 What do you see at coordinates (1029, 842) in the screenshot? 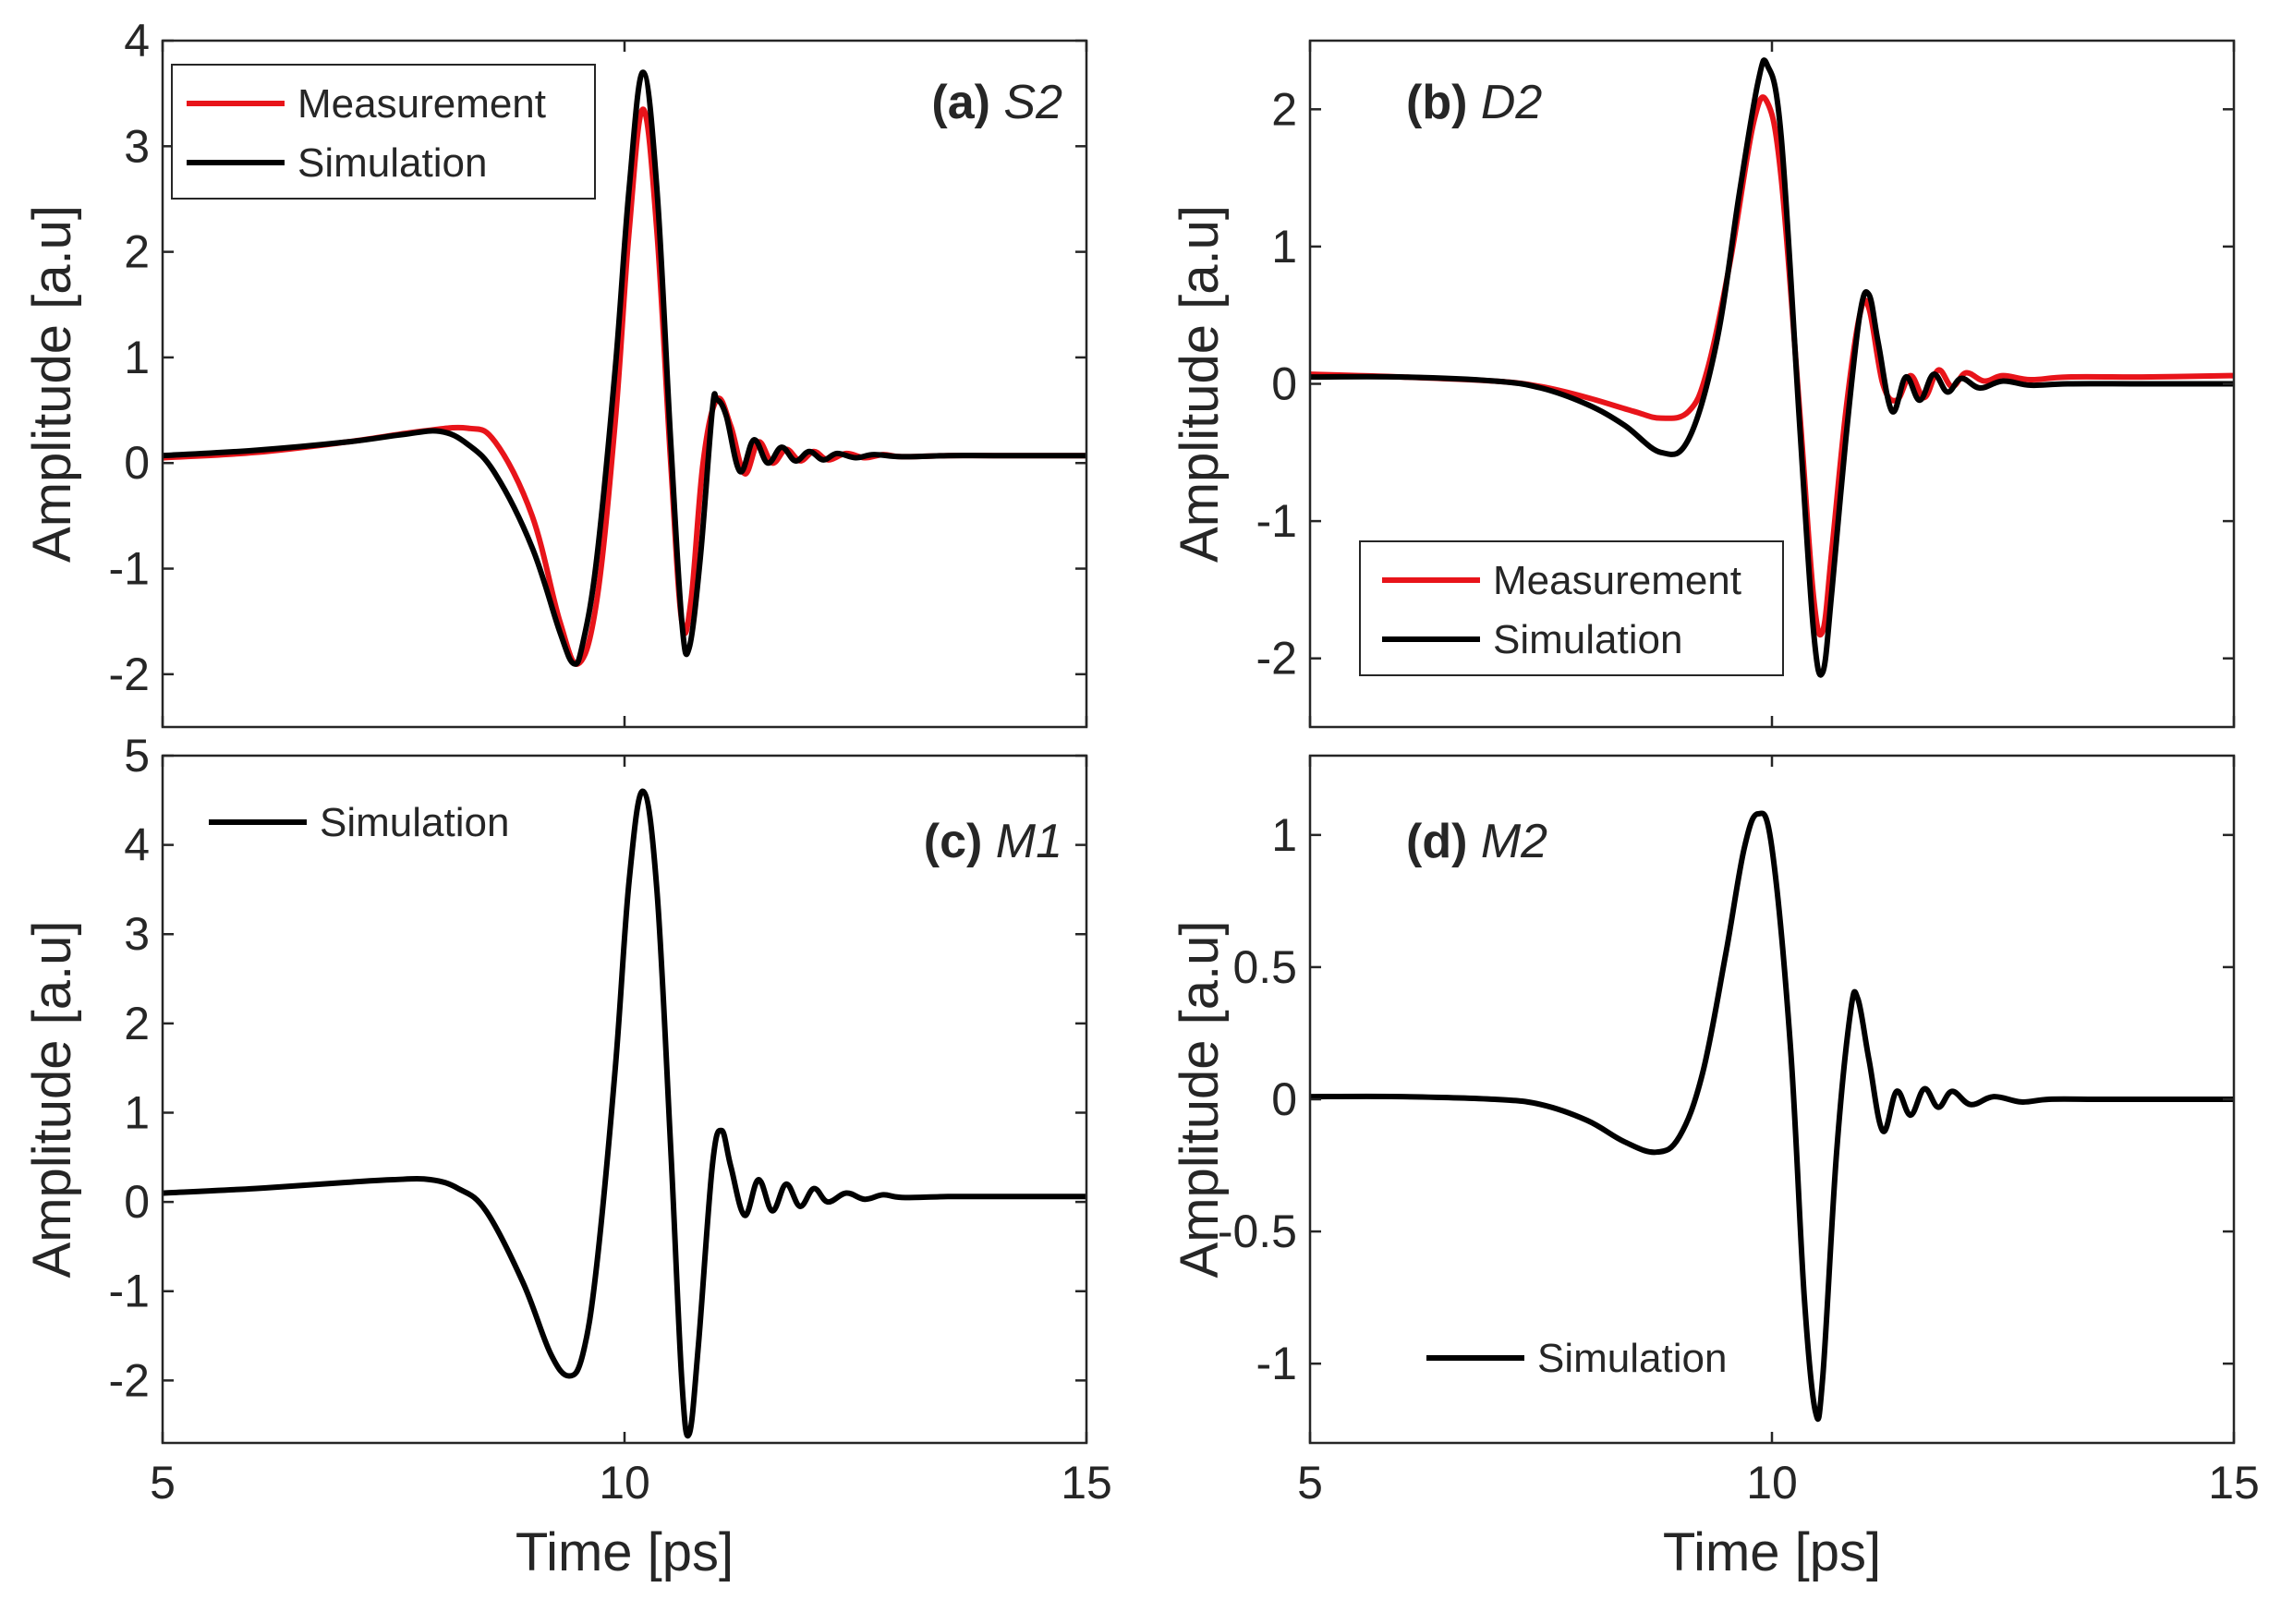
I see `panel-name: M1` at bounding box center [1029, 842].